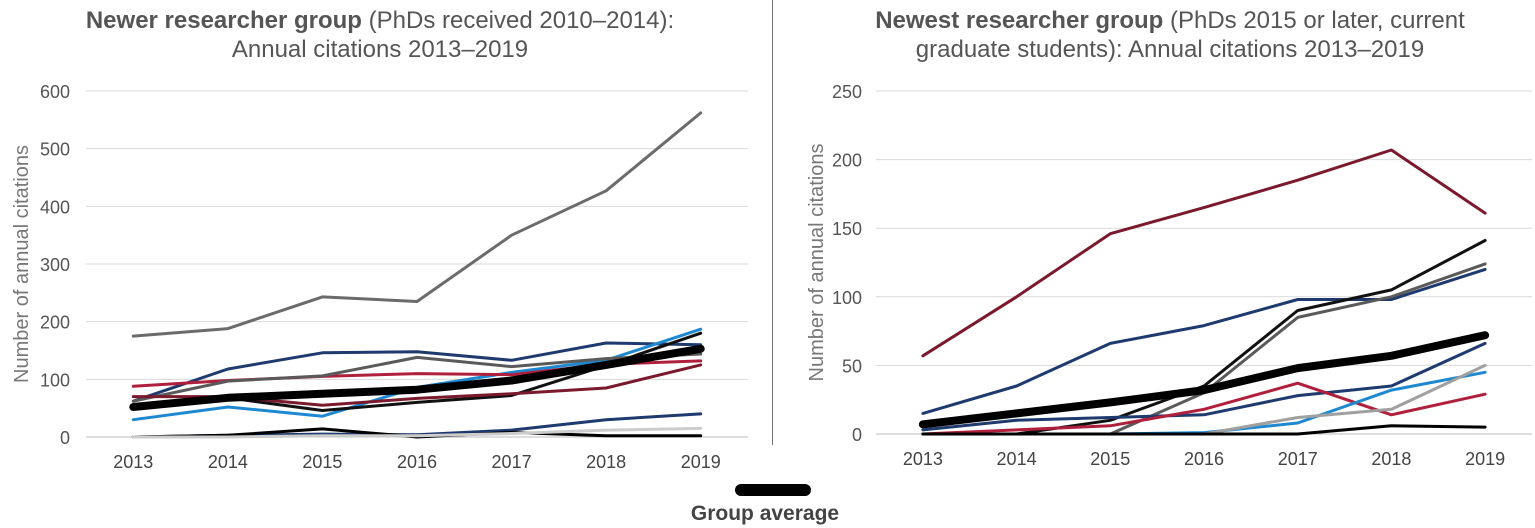 This screenshot has width=1535, height=528. I want to click on y-tick-label: 50, so click(852, 366).